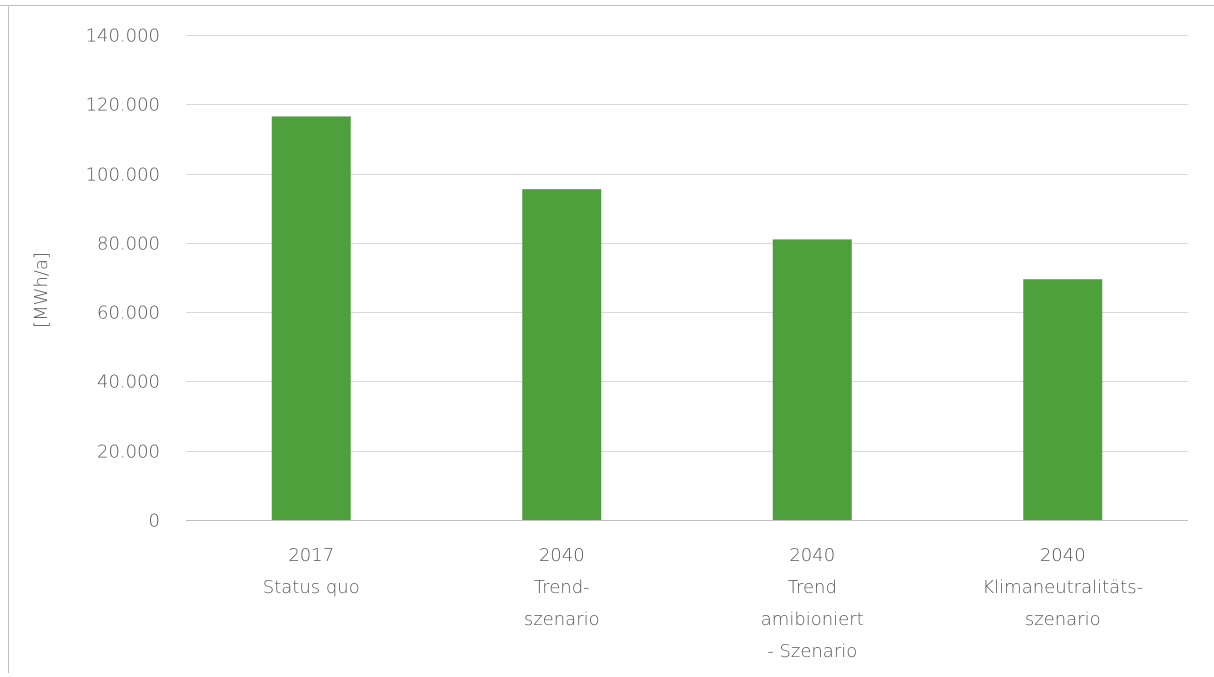  I want to click on y-tick-label: 140.000, so click(123, 36).